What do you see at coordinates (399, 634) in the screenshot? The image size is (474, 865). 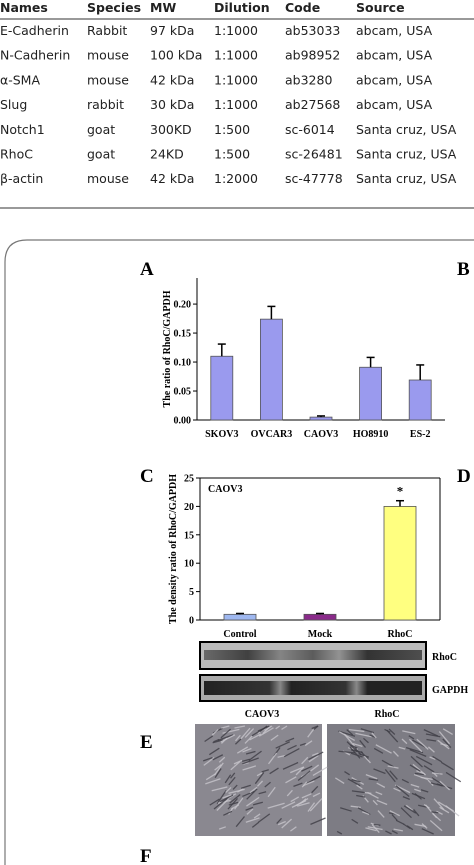 I see `x-tick-label: RhoC` at bounding box center [399, 634].